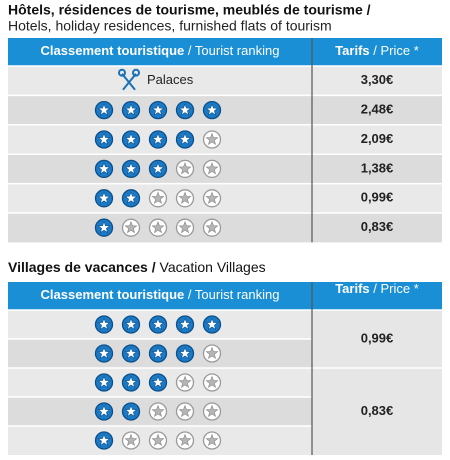 The image size is (450, 460). I want to click on row-label: Palaces, so click(170, 79).